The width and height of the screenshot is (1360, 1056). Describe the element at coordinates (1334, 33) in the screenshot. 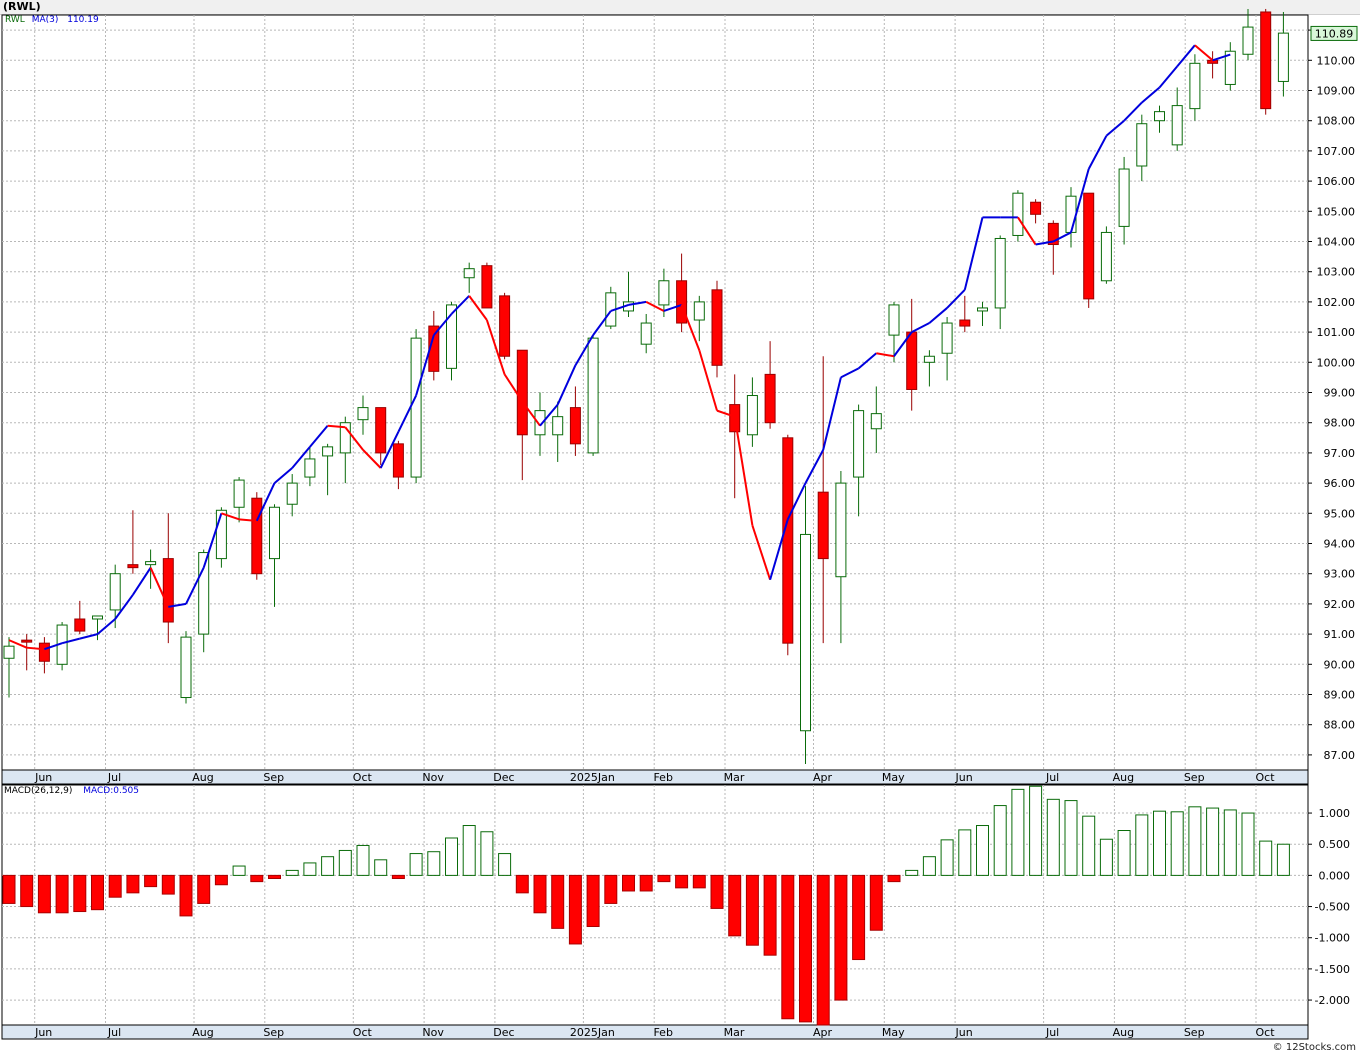

I see `last-price-label: 110.89` at that location.